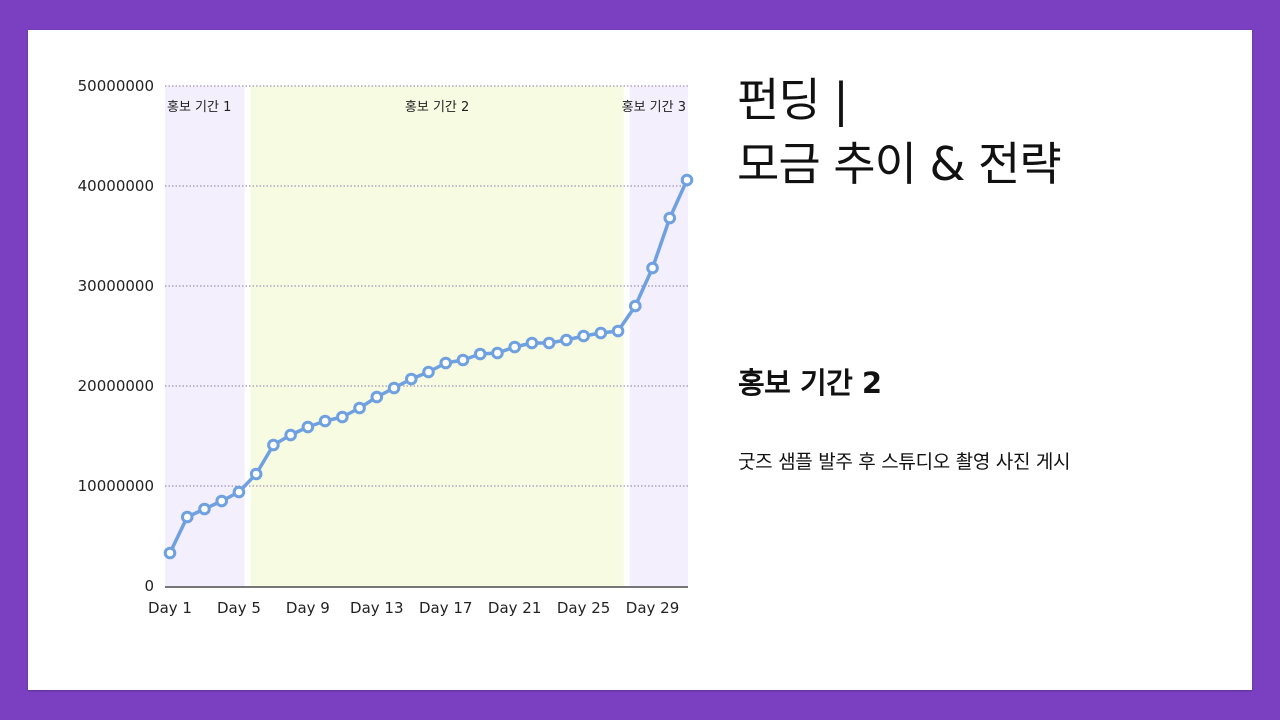  I want to click on x-tick-label: Day 9, so click(308, 608).